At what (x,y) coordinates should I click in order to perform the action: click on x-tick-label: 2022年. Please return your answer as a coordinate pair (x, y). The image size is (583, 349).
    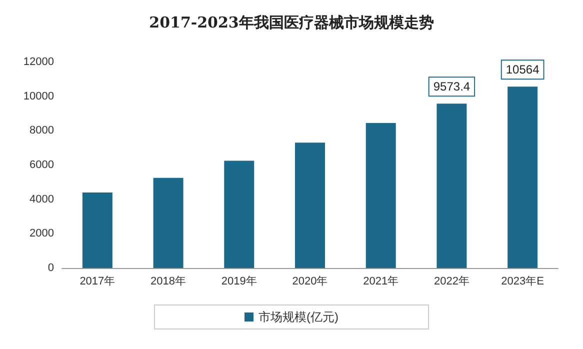
    Looking at the image, I should click on (452, 282).